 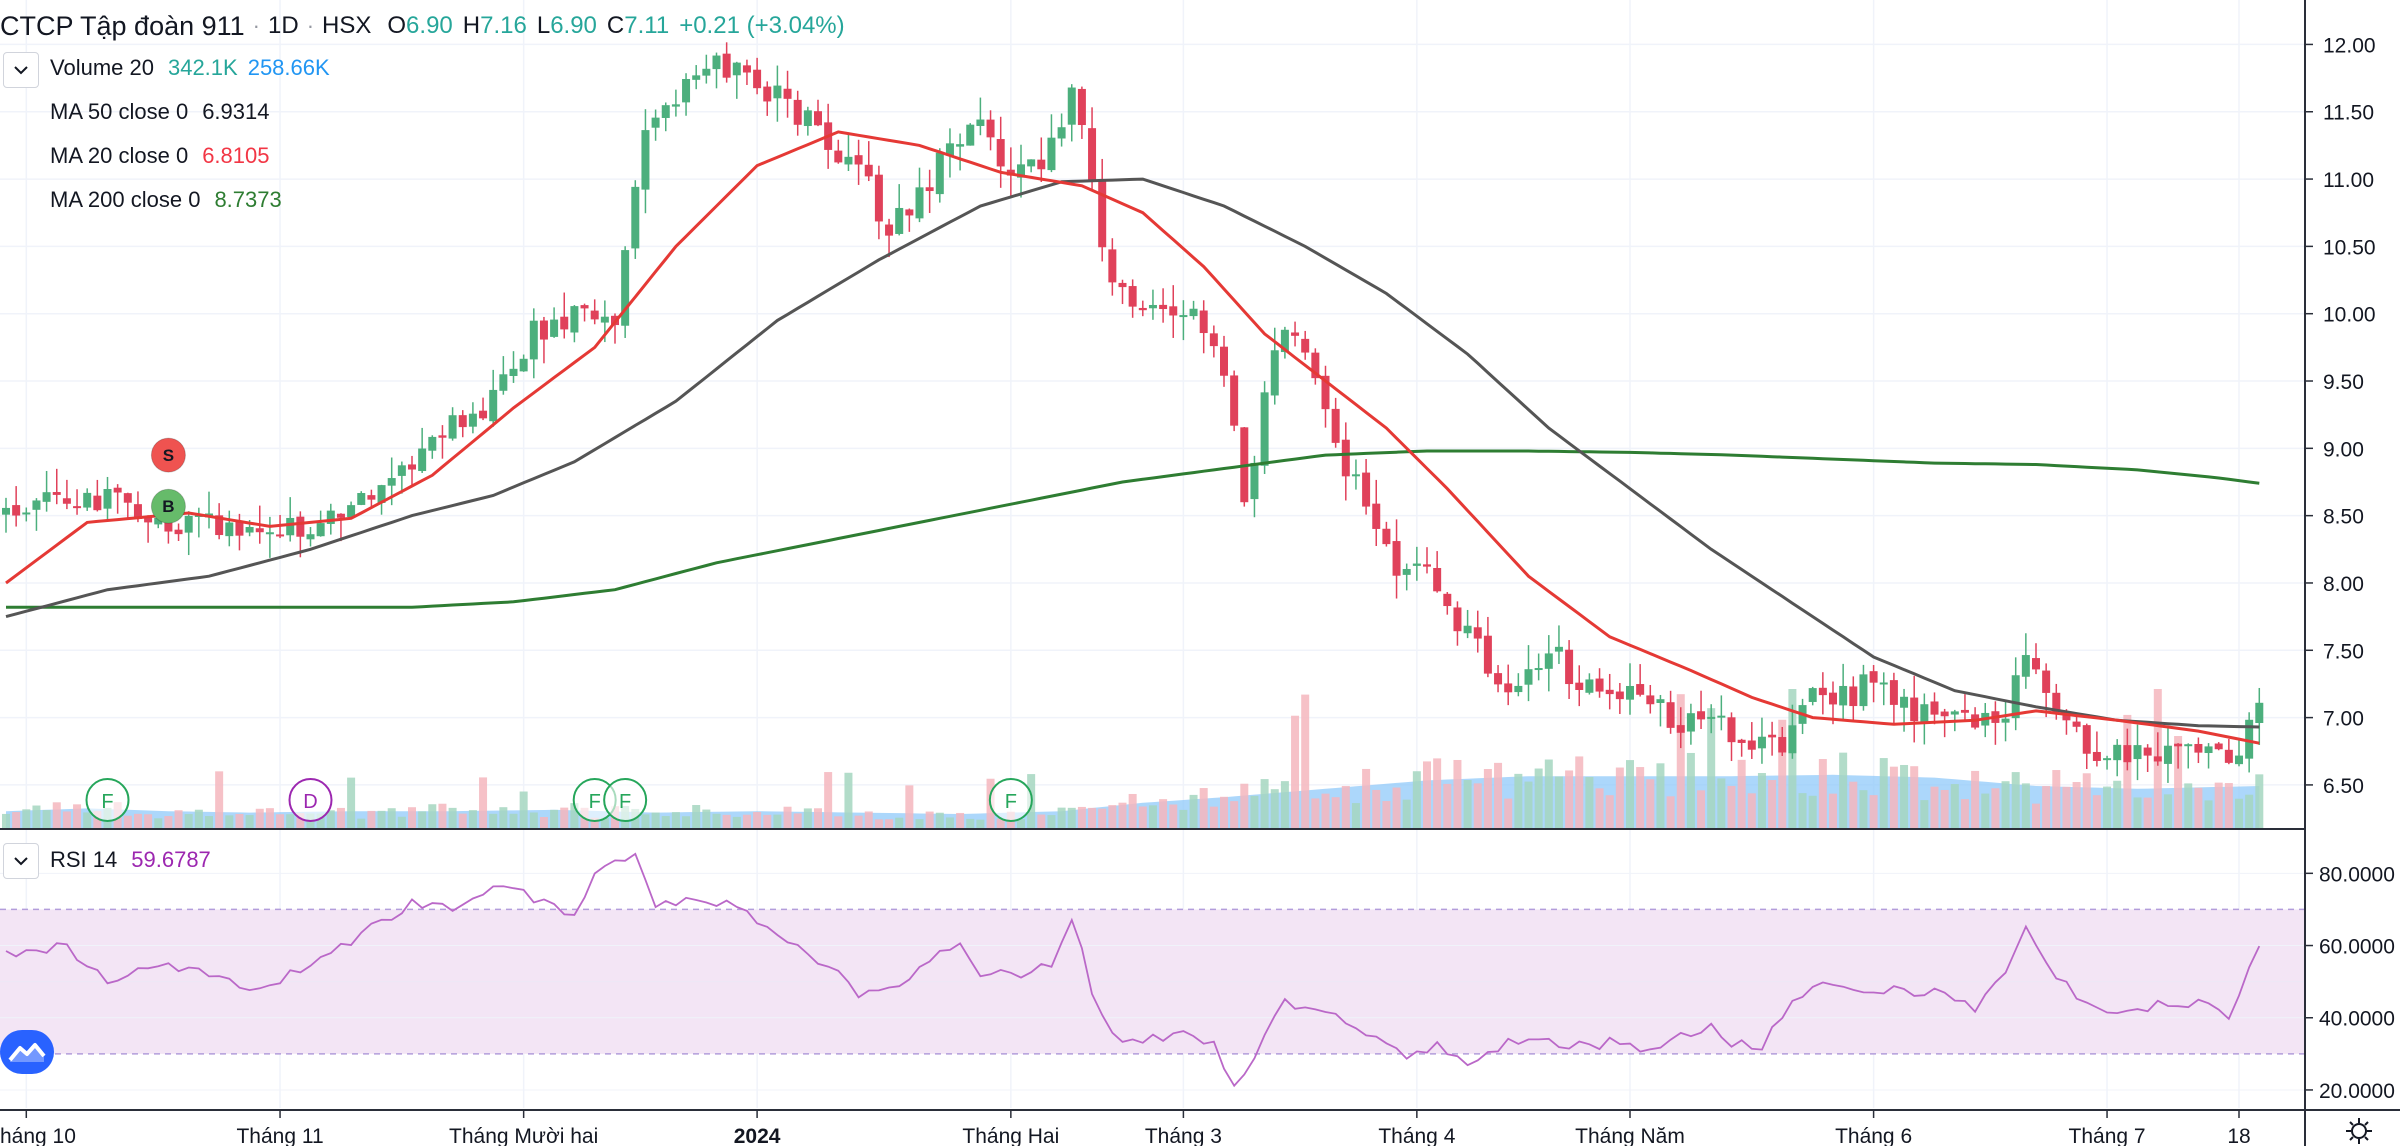 What do you see at coordinates (27, 1052) in the screenshot?
I see `tradingview-logo` at bounding box center [27, 1052].